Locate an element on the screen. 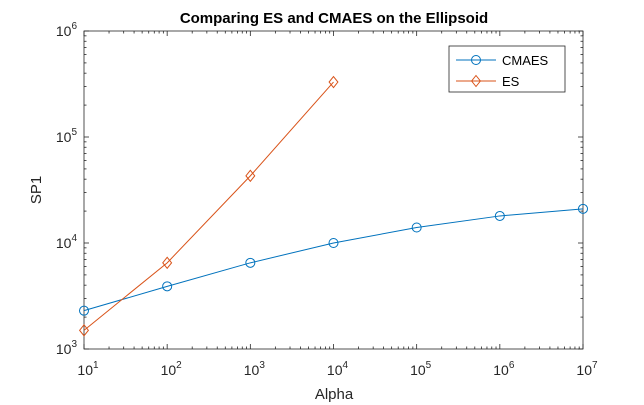  y-tick-label: 10⁶ is located at coordinates (67, 30).